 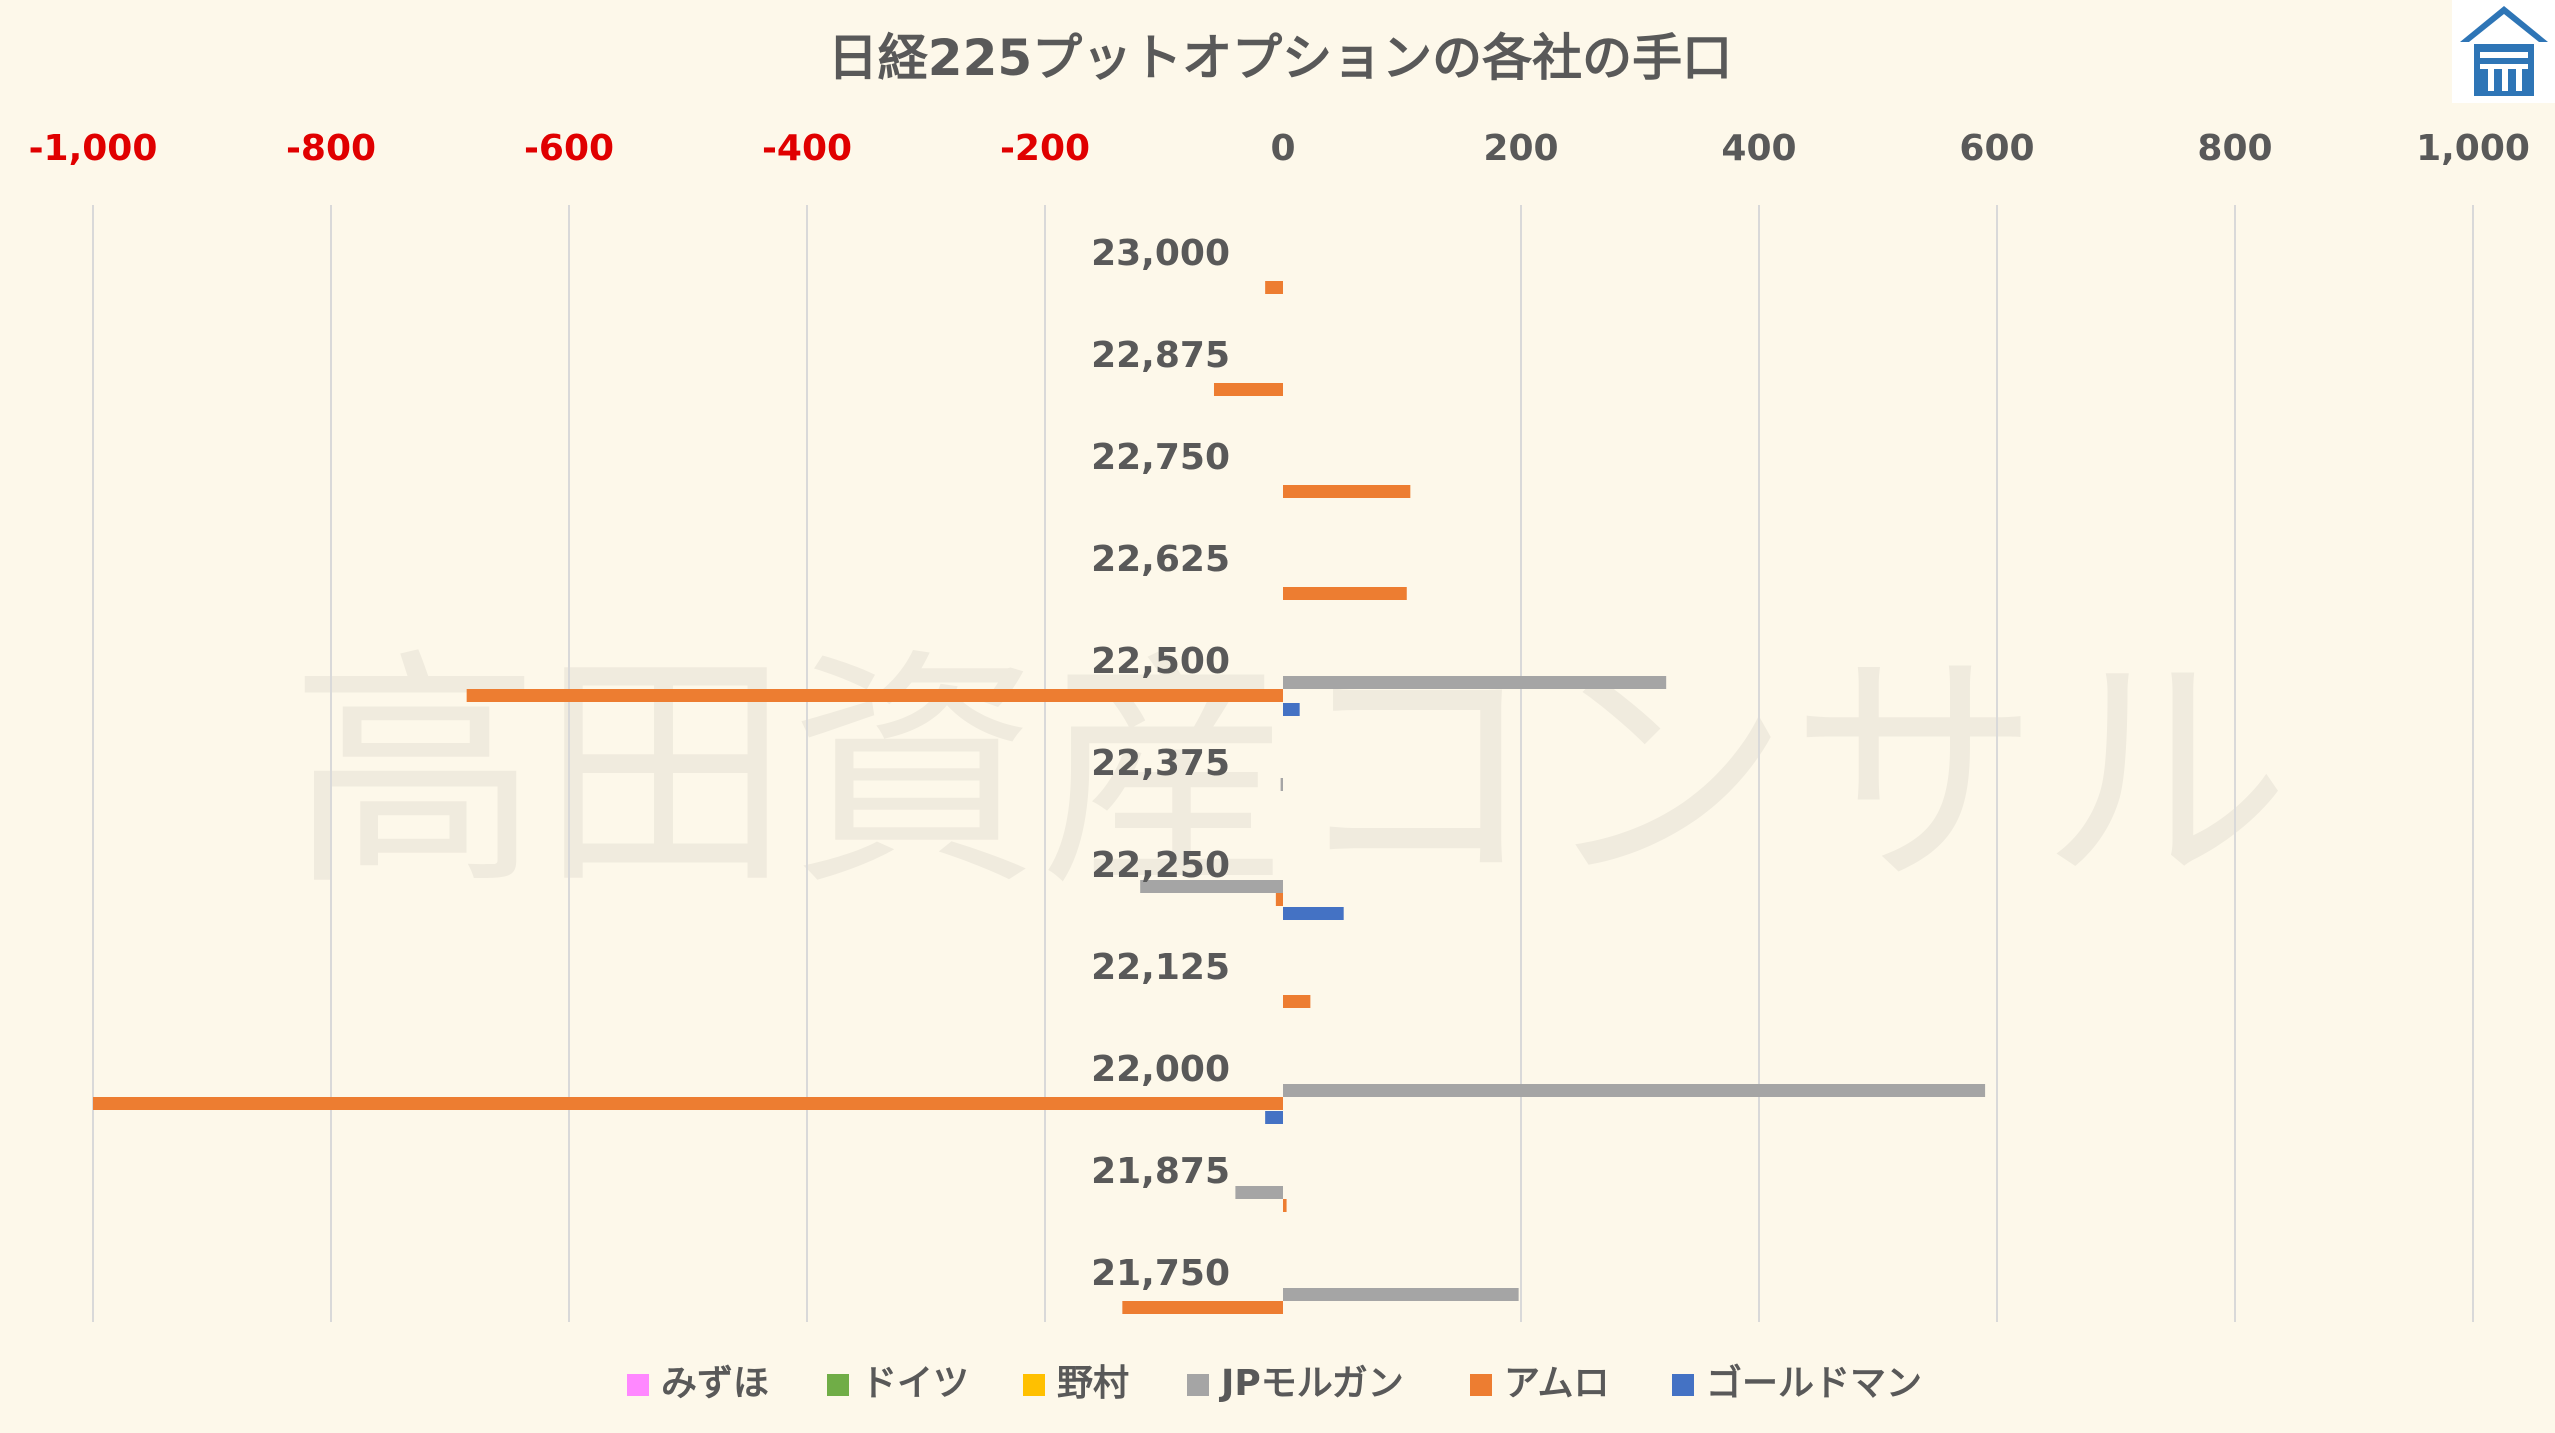 I want to click on x-tick-label: 800, so click(x=2234, y=148).